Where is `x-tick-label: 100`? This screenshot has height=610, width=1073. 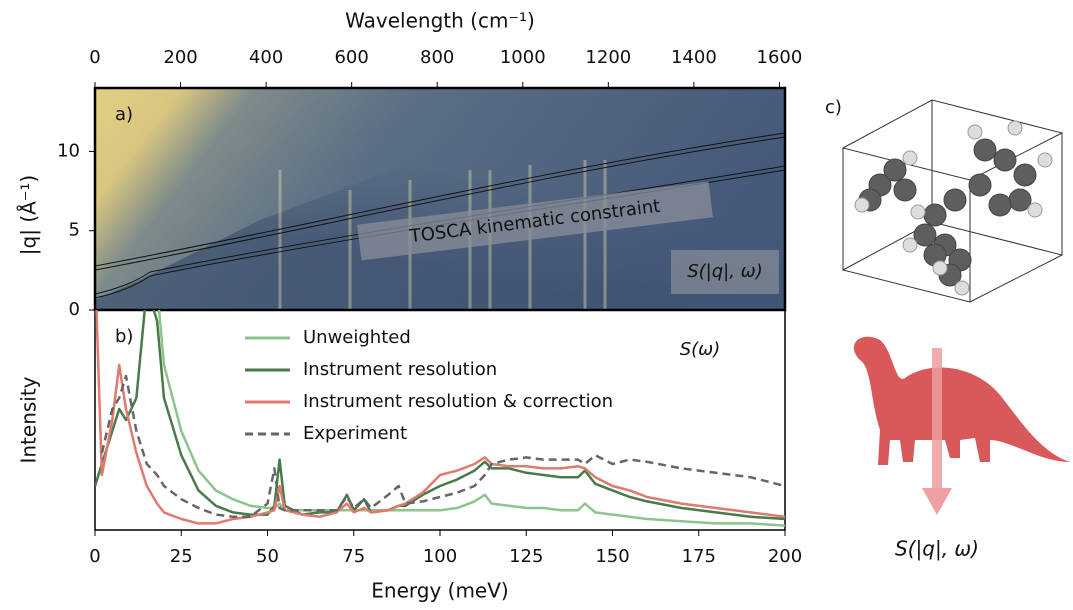 x-tick-label: 100 is located at coordinates (440, 556).